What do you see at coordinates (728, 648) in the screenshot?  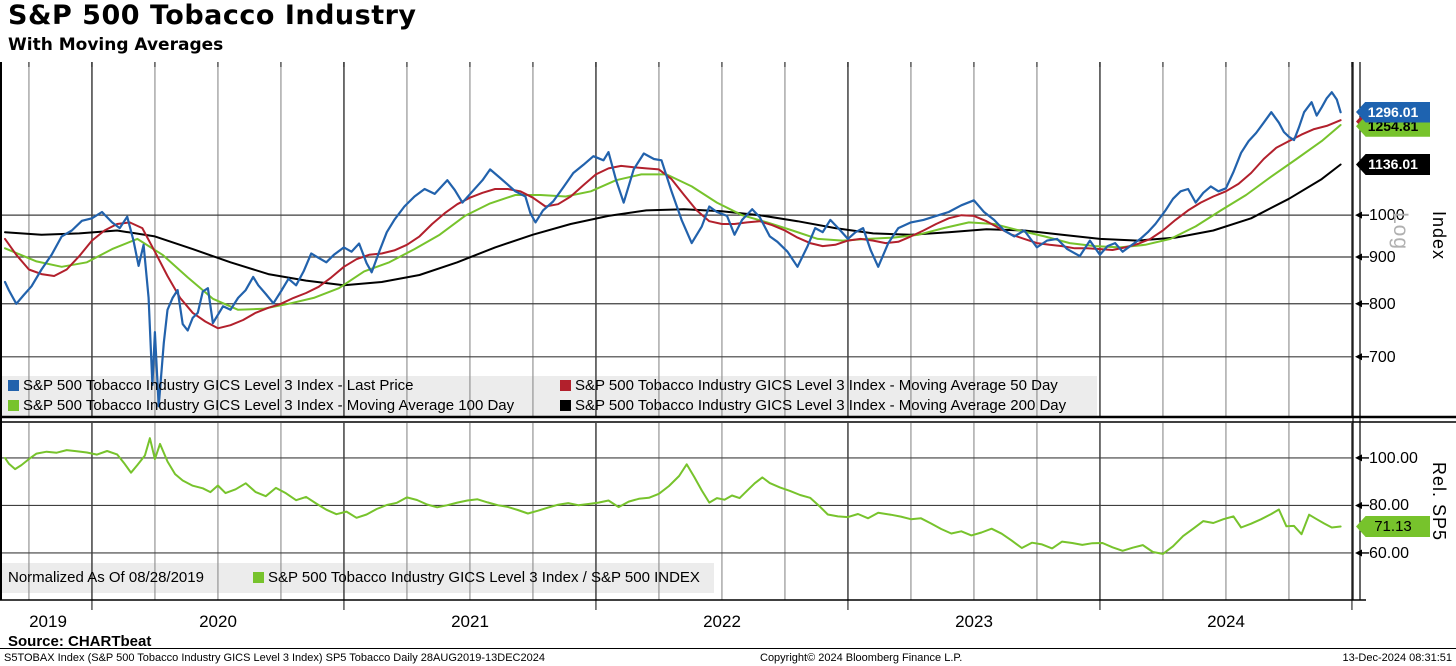 I see `footer-divider` at bounding box center [728, 648].